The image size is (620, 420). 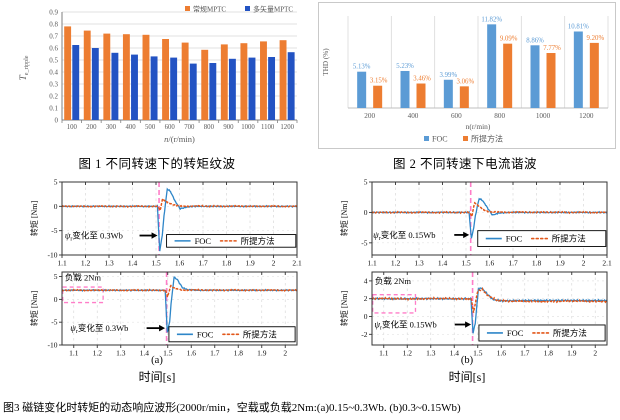 I want to click on svg-text: 常规MPTC, so click(x=209, y=8).